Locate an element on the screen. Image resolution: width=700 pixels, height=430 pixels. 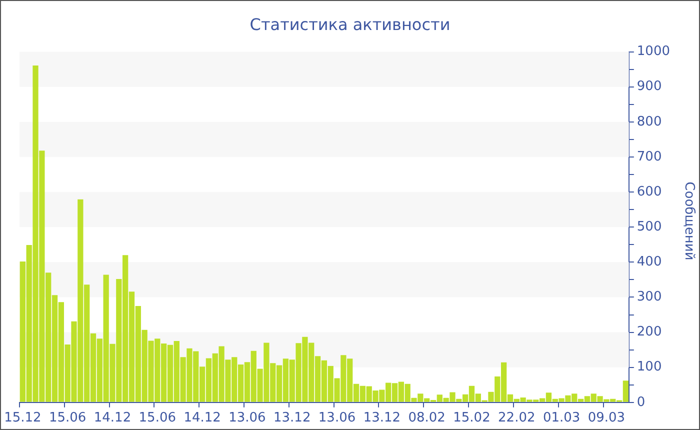
chart-title: Статистика активности is located at coordinates (350, 24).